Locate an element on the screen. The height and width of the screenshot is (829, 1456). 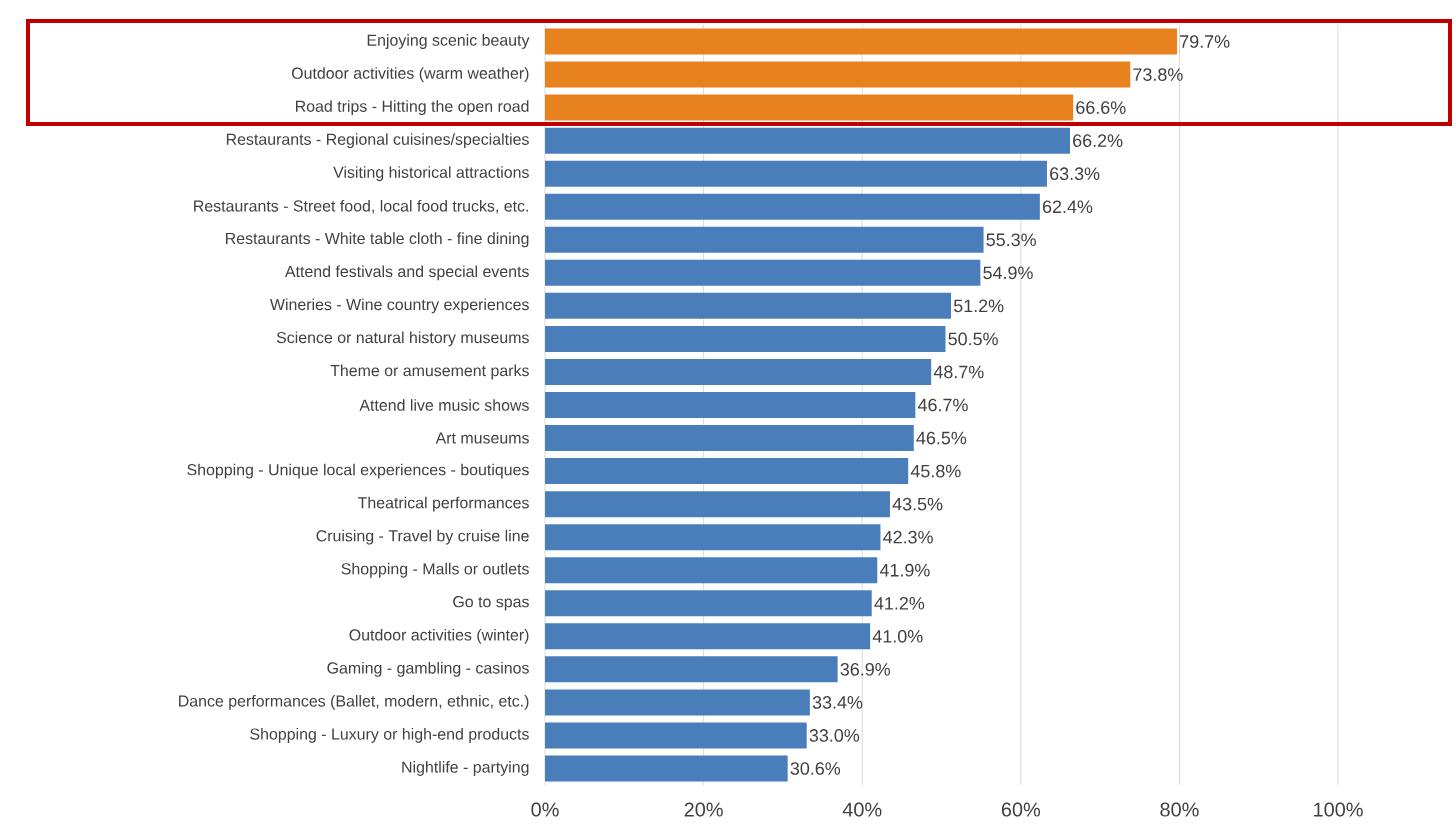
data-label: 62.4% is located at coordinates (1067, 207).